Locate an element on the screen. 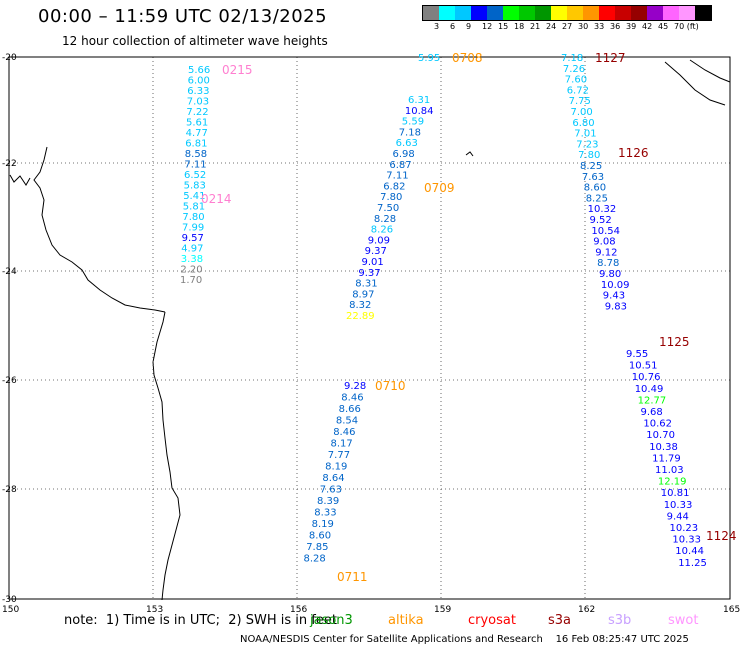 This screenshot has width=740, height=650. pass-time-label: 1125 is located at coordinates (674, 342).